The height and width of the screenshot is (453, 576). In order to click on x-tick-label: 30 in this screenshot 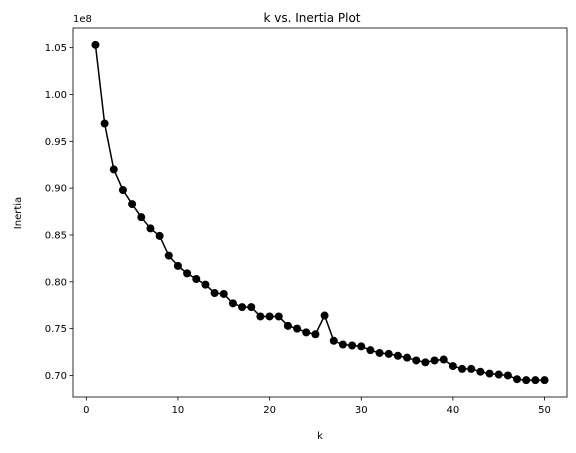, I will do `click(361, 410)`.